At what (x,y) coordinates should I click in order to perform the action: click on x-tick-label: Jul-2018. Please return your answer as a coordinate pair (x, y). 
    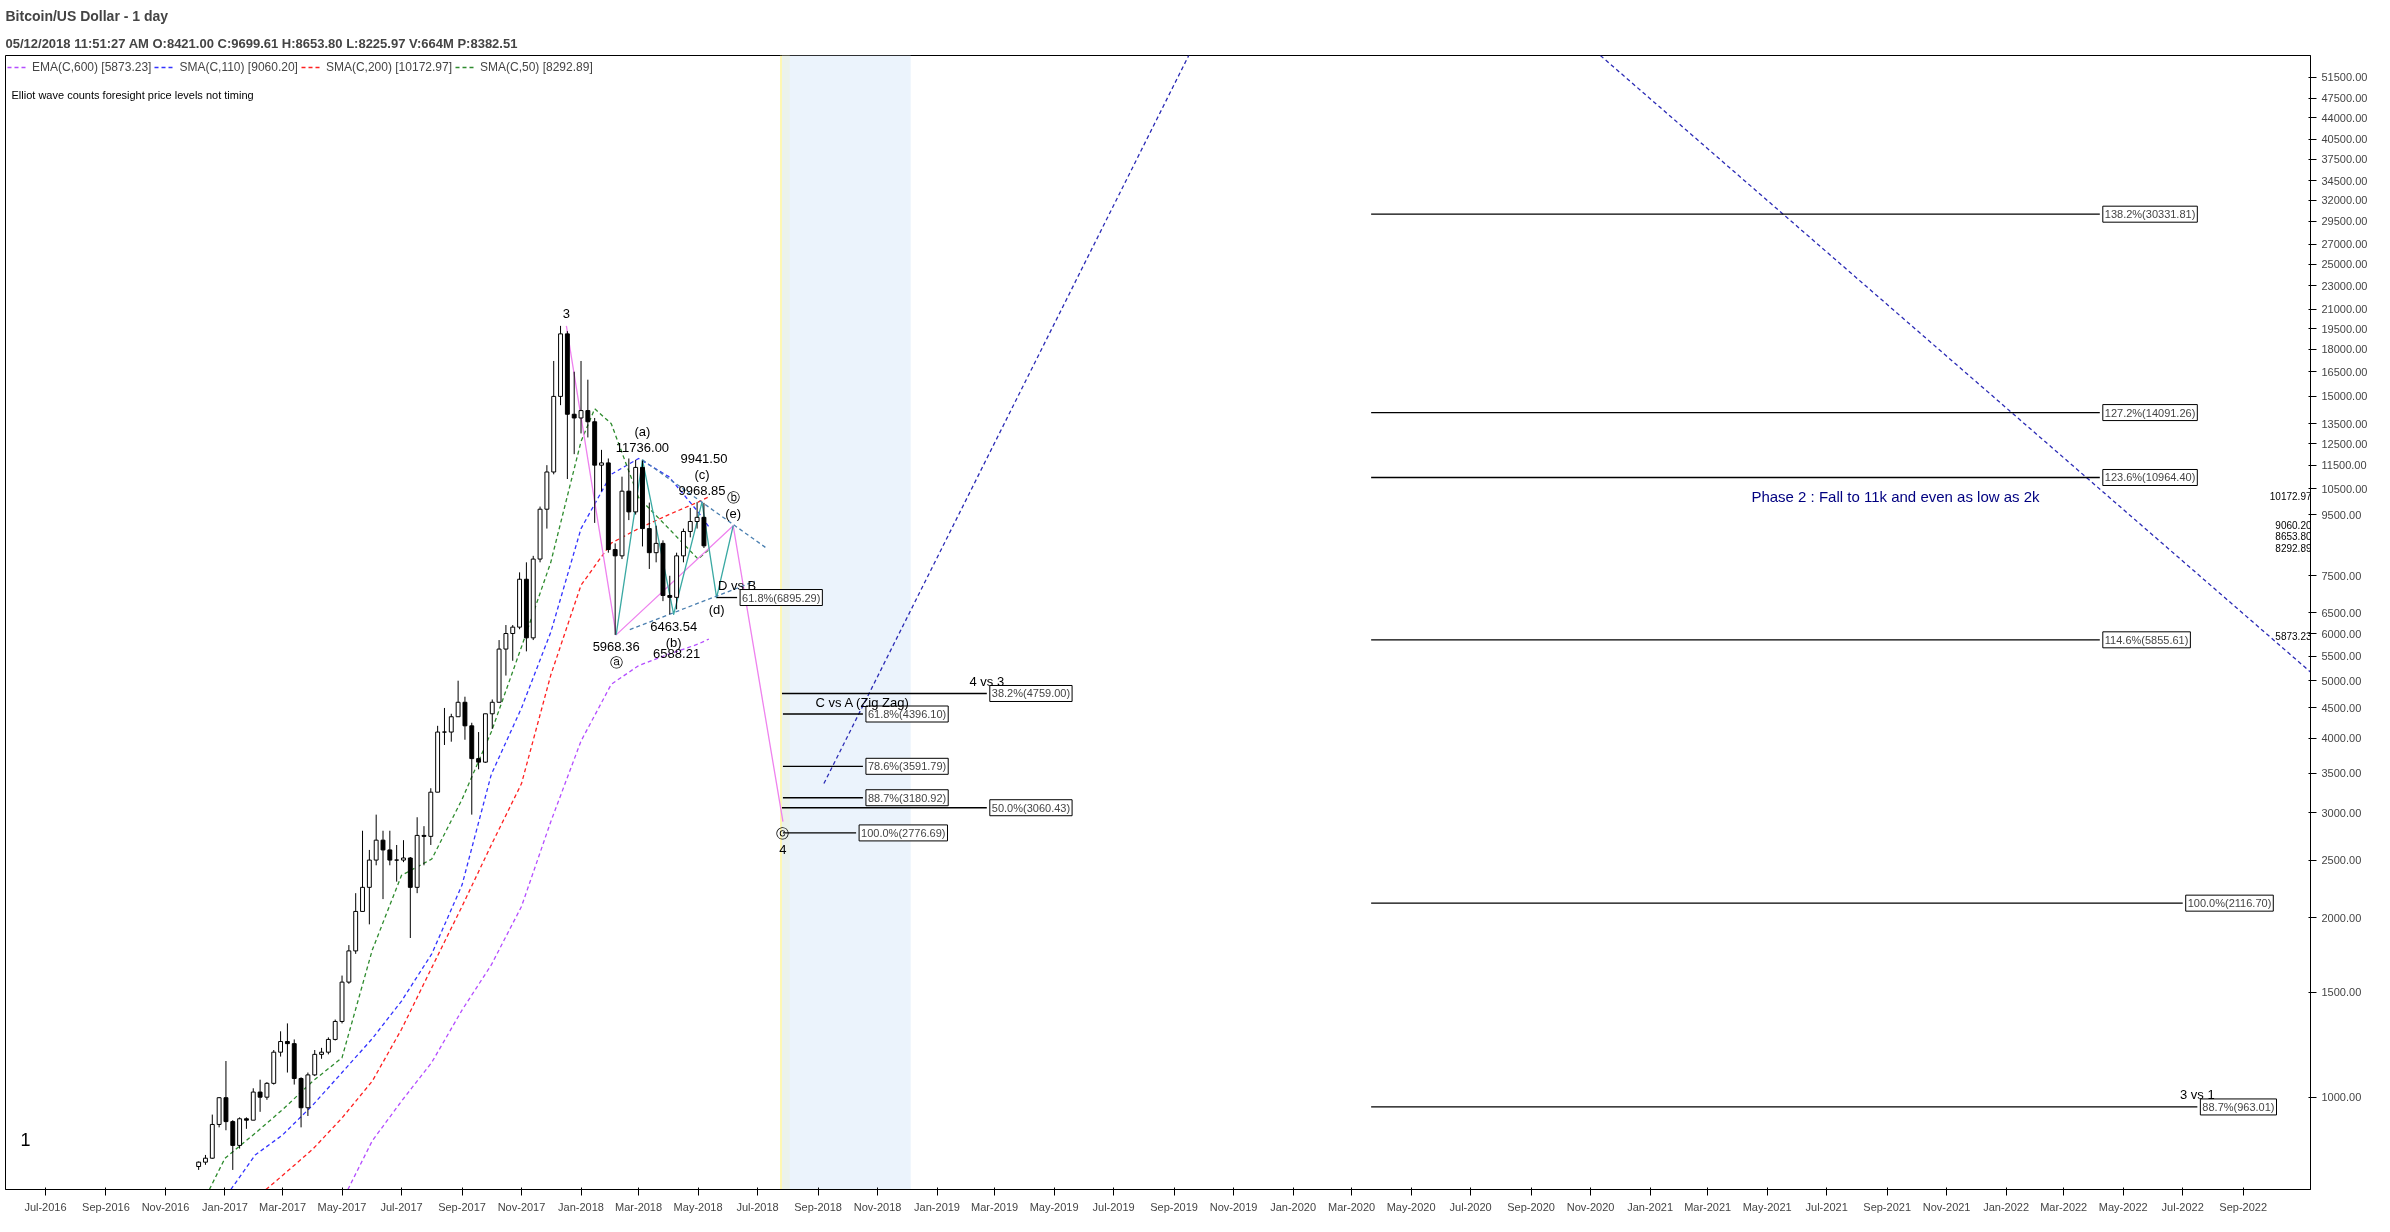
    Looking at the image, I should click on (757, 1206).